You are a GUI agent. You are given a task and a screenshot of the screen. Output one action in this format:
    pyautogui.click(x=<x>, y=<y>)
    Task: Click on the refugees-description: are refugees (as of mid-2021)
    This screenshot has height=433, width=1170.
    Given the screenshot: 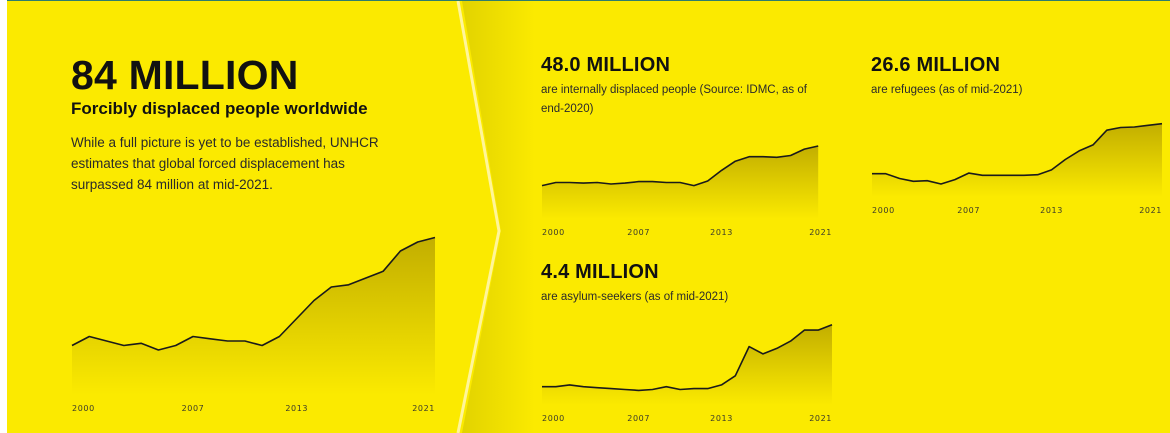 What is the action you would take?
    pyautogui.click(x=947, y=90)
    